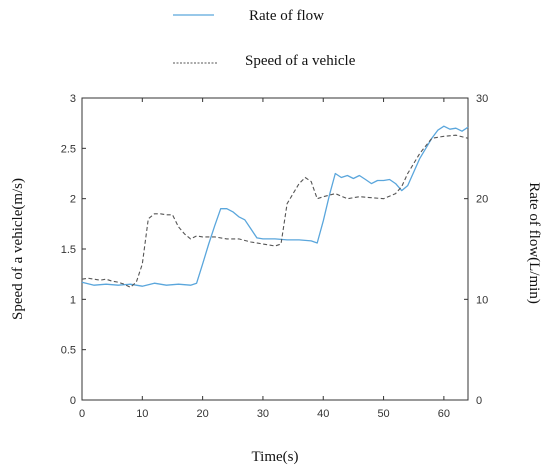 The width and height of the screenshot is (550, 474). Describe the element at coordinates (18, 249) in the screenshot. I see `left-y-axis-title: Speed of a vehicle(m/s)` at that location.